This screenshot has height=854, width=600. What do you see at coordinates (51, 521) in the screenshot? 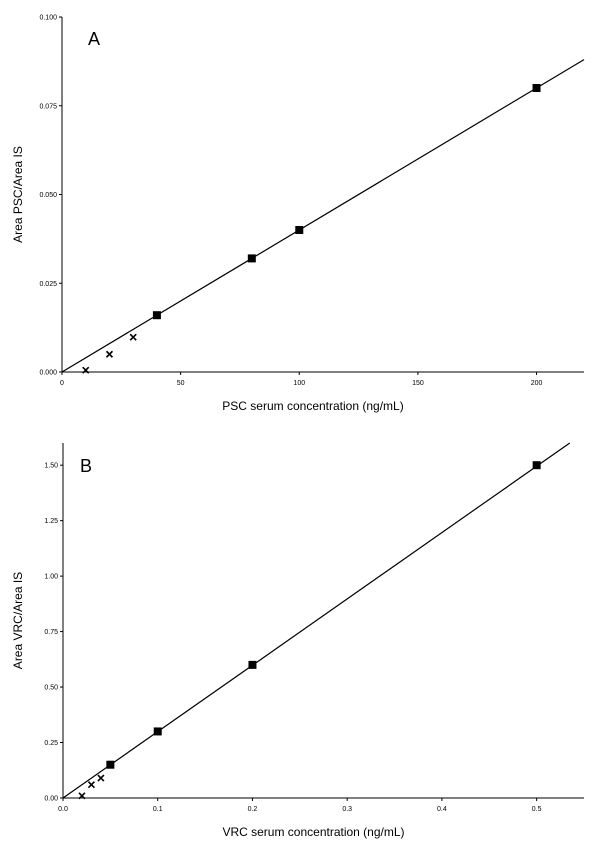
I see `y-tick-label: 1.25` at bounding box center [51, 521].